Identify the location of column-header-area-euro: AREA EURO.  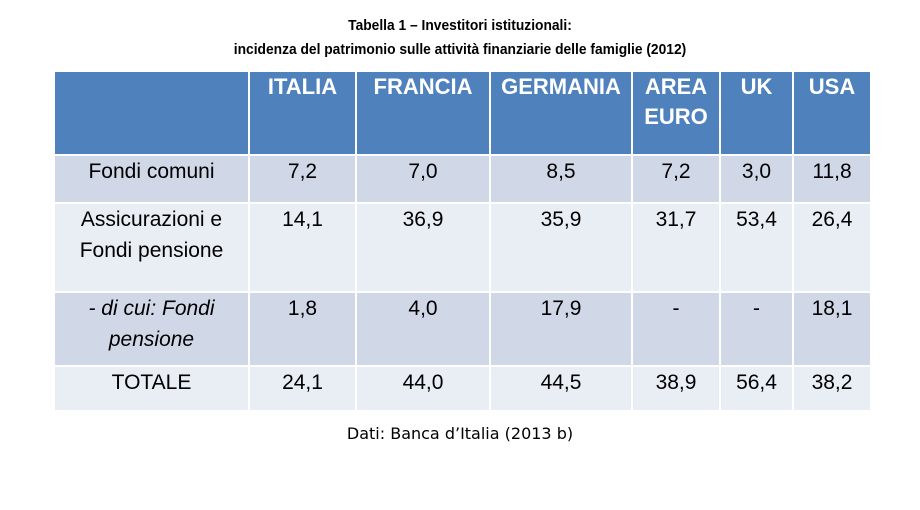
(676, 113).